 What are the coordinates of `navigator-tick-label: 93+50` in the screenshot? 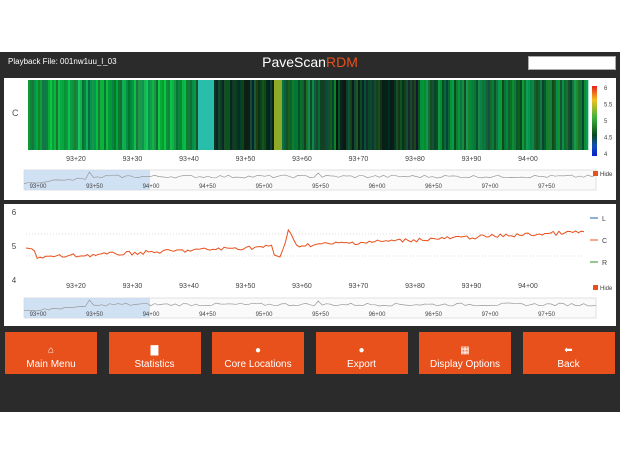 It's located at (95, 315).